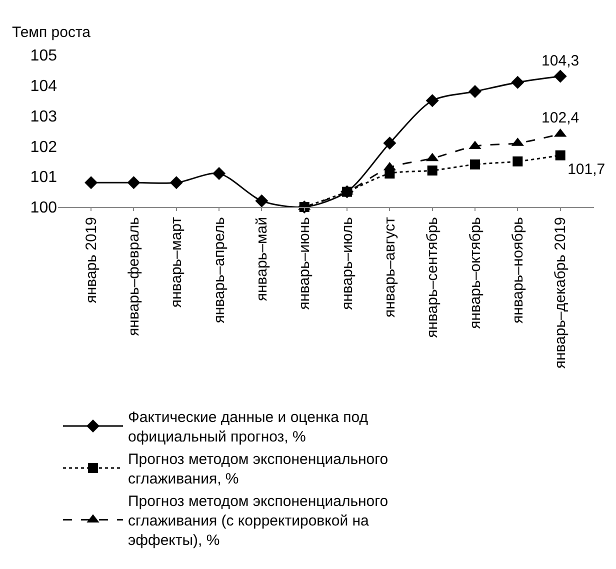  Describe the element at coordinates (258, 521) in the screenshot. I see `legend-label: Прогноз методом экспоненциального сглаживания (с корректировкой на эффекты), %` at that location.